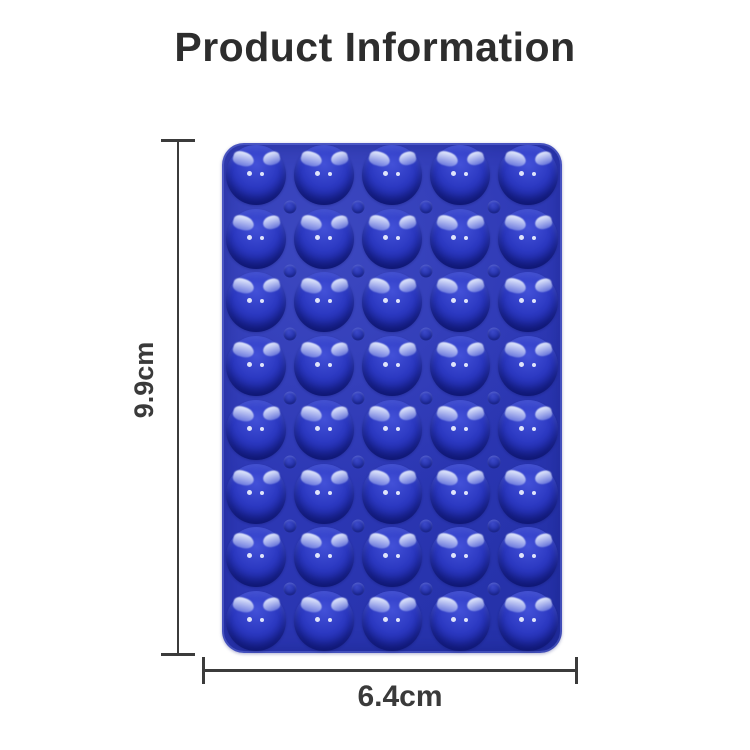  I want to click on height-dimension-bottom-cap, so click(178, 654).